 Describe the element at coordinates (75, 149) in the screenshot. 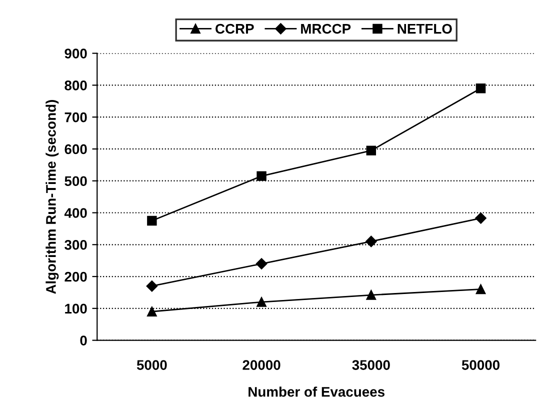

I see `y-tick-label: 600` at that location.